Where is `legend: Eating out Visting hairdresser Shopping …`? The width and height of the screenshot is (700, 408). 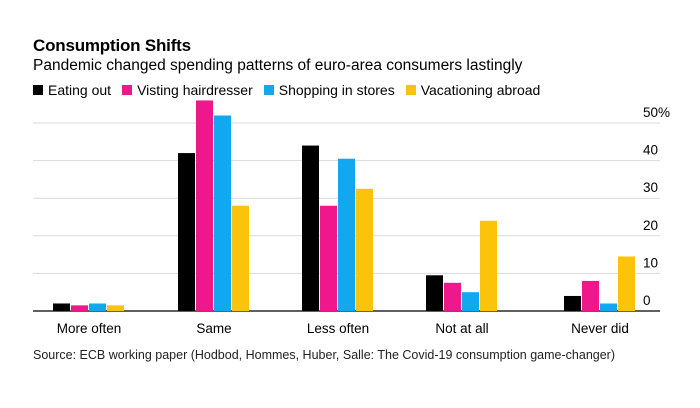 legend: Eating out Visting hairdresser Shopping … is located at coordinates (292, 90).